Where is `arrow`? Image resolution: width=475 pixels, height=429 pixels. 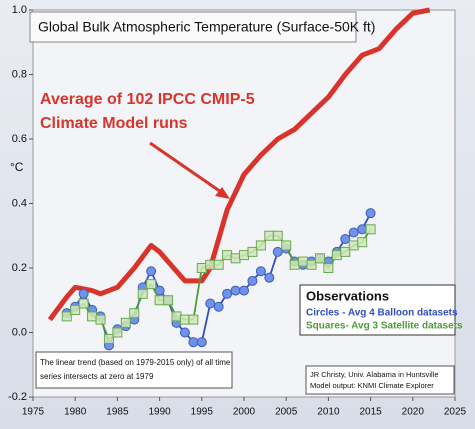 arrow is located at coordinates (187, 168).